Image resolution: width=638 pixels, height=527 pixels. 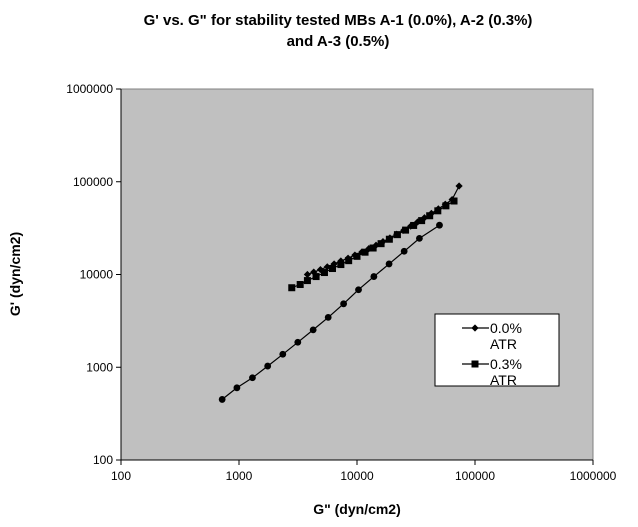 I want to click on y-tick-label: 100000, so click(x=93, y=182).